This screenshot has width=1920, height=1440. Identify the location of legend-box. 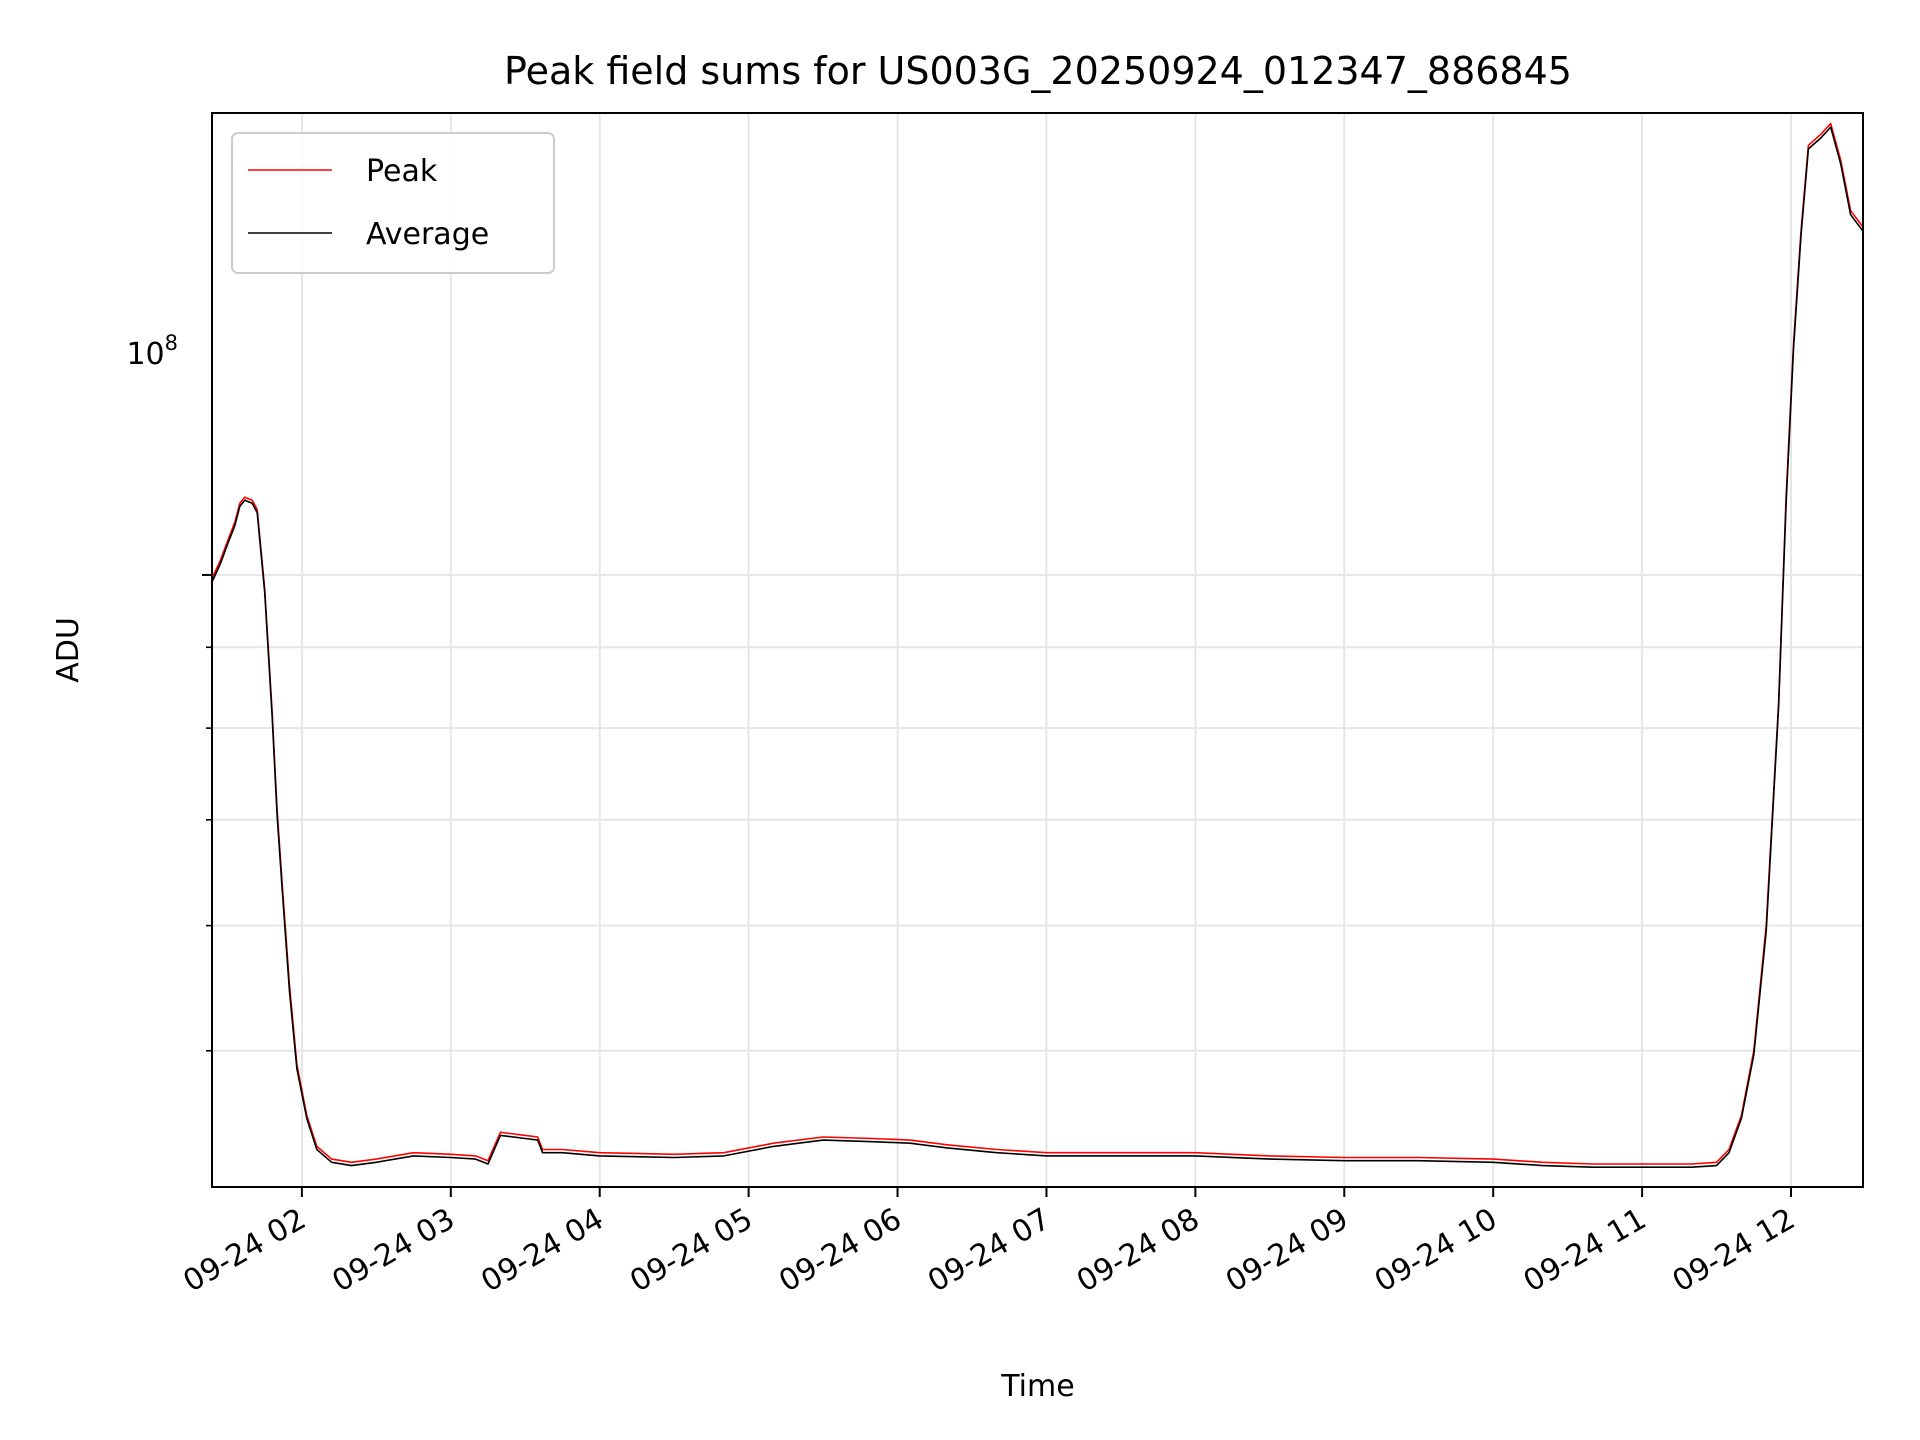
(393, 203).